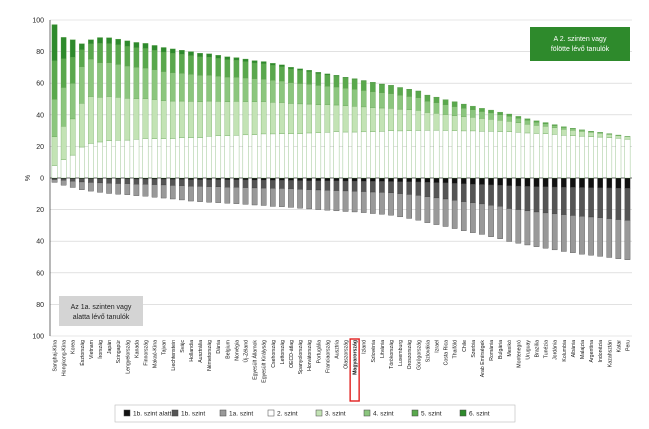 This screenshot has height=429, width=649. Describe the element at coordinates (335, 414) in the screenshot. I see `legend-label: 3. szint` at that location.